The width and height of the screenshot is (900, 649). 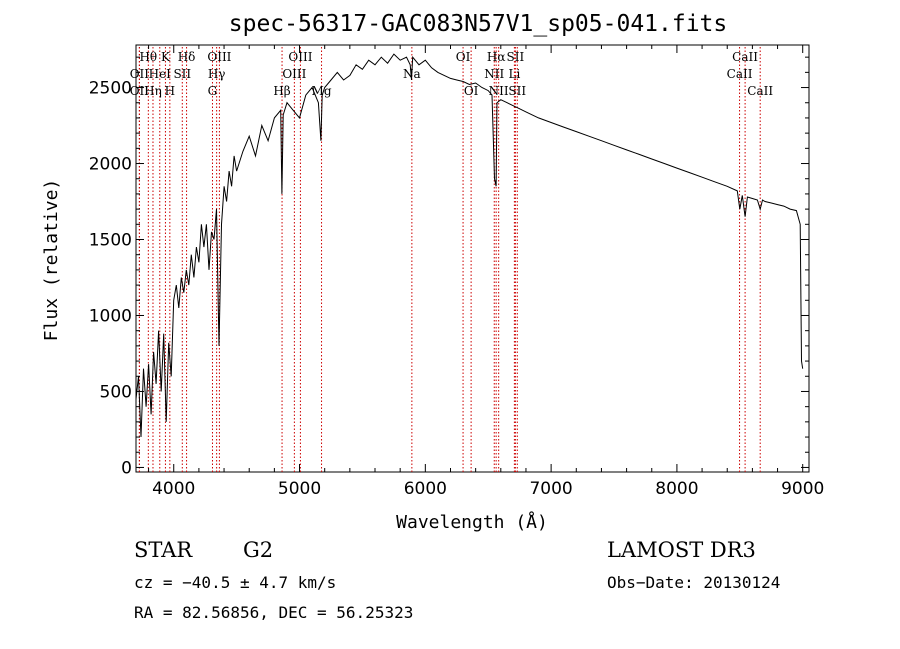 What do you see at coordinates (235, 582) in the screenshot?
I see `redshift-text: cz = −40.5 ± 4.7 km/s` at bounding box center [235, 582].